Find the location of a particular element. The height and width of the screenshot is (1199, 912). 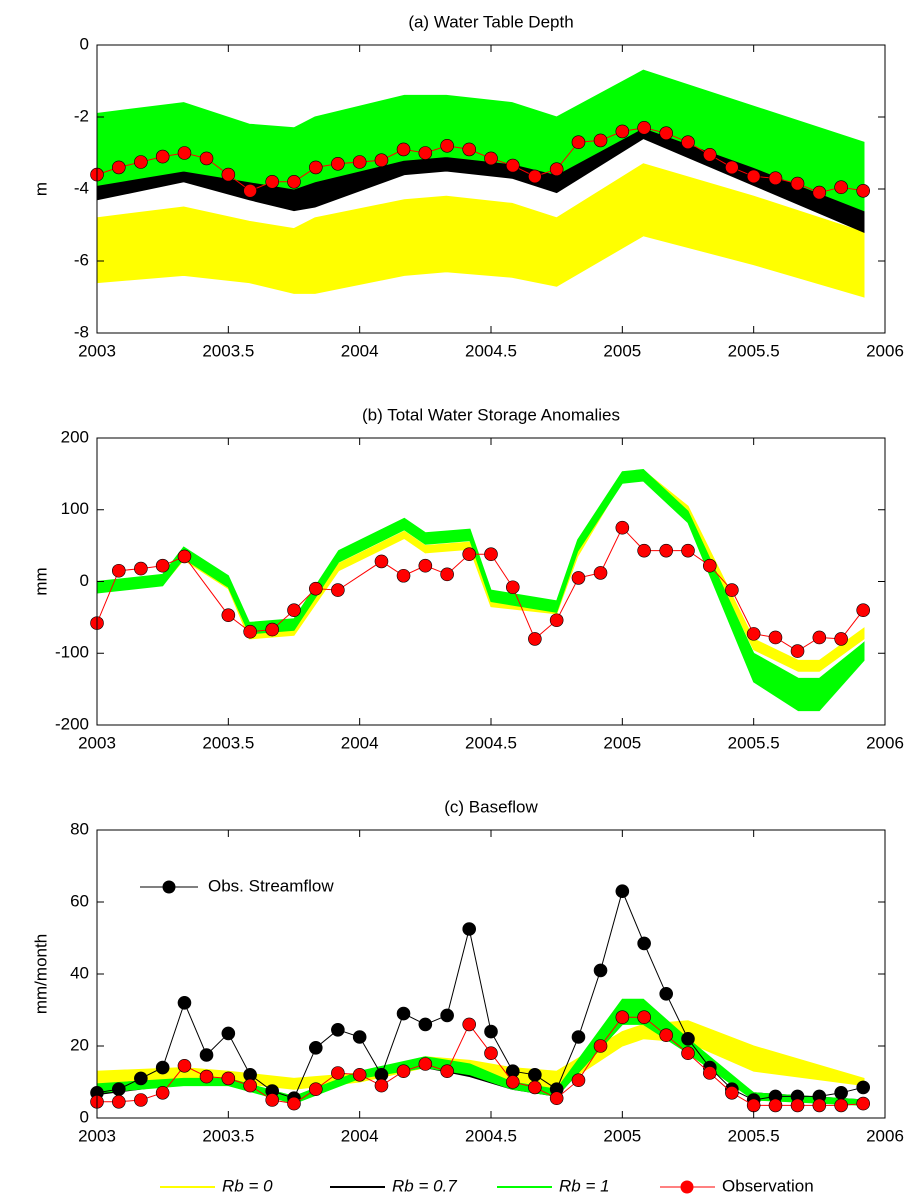

y-axis-label: m is located at coordinates (40, 189).